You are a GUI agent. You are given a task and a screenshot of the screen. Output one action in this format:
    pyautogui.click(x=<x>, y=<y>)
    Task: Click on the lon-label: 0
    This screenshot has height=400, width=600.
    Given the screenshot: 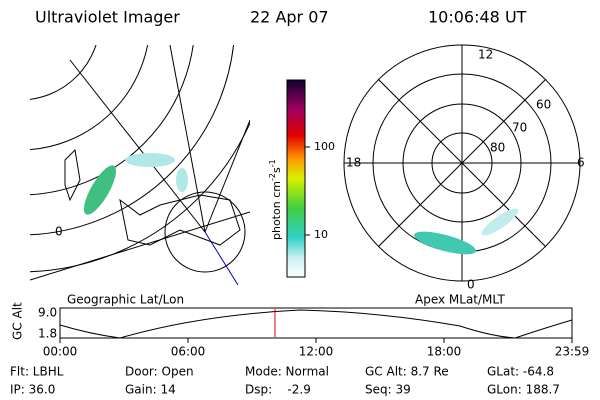 What is the action you would take?
    pyautogui.click(x=59, y=232)
    